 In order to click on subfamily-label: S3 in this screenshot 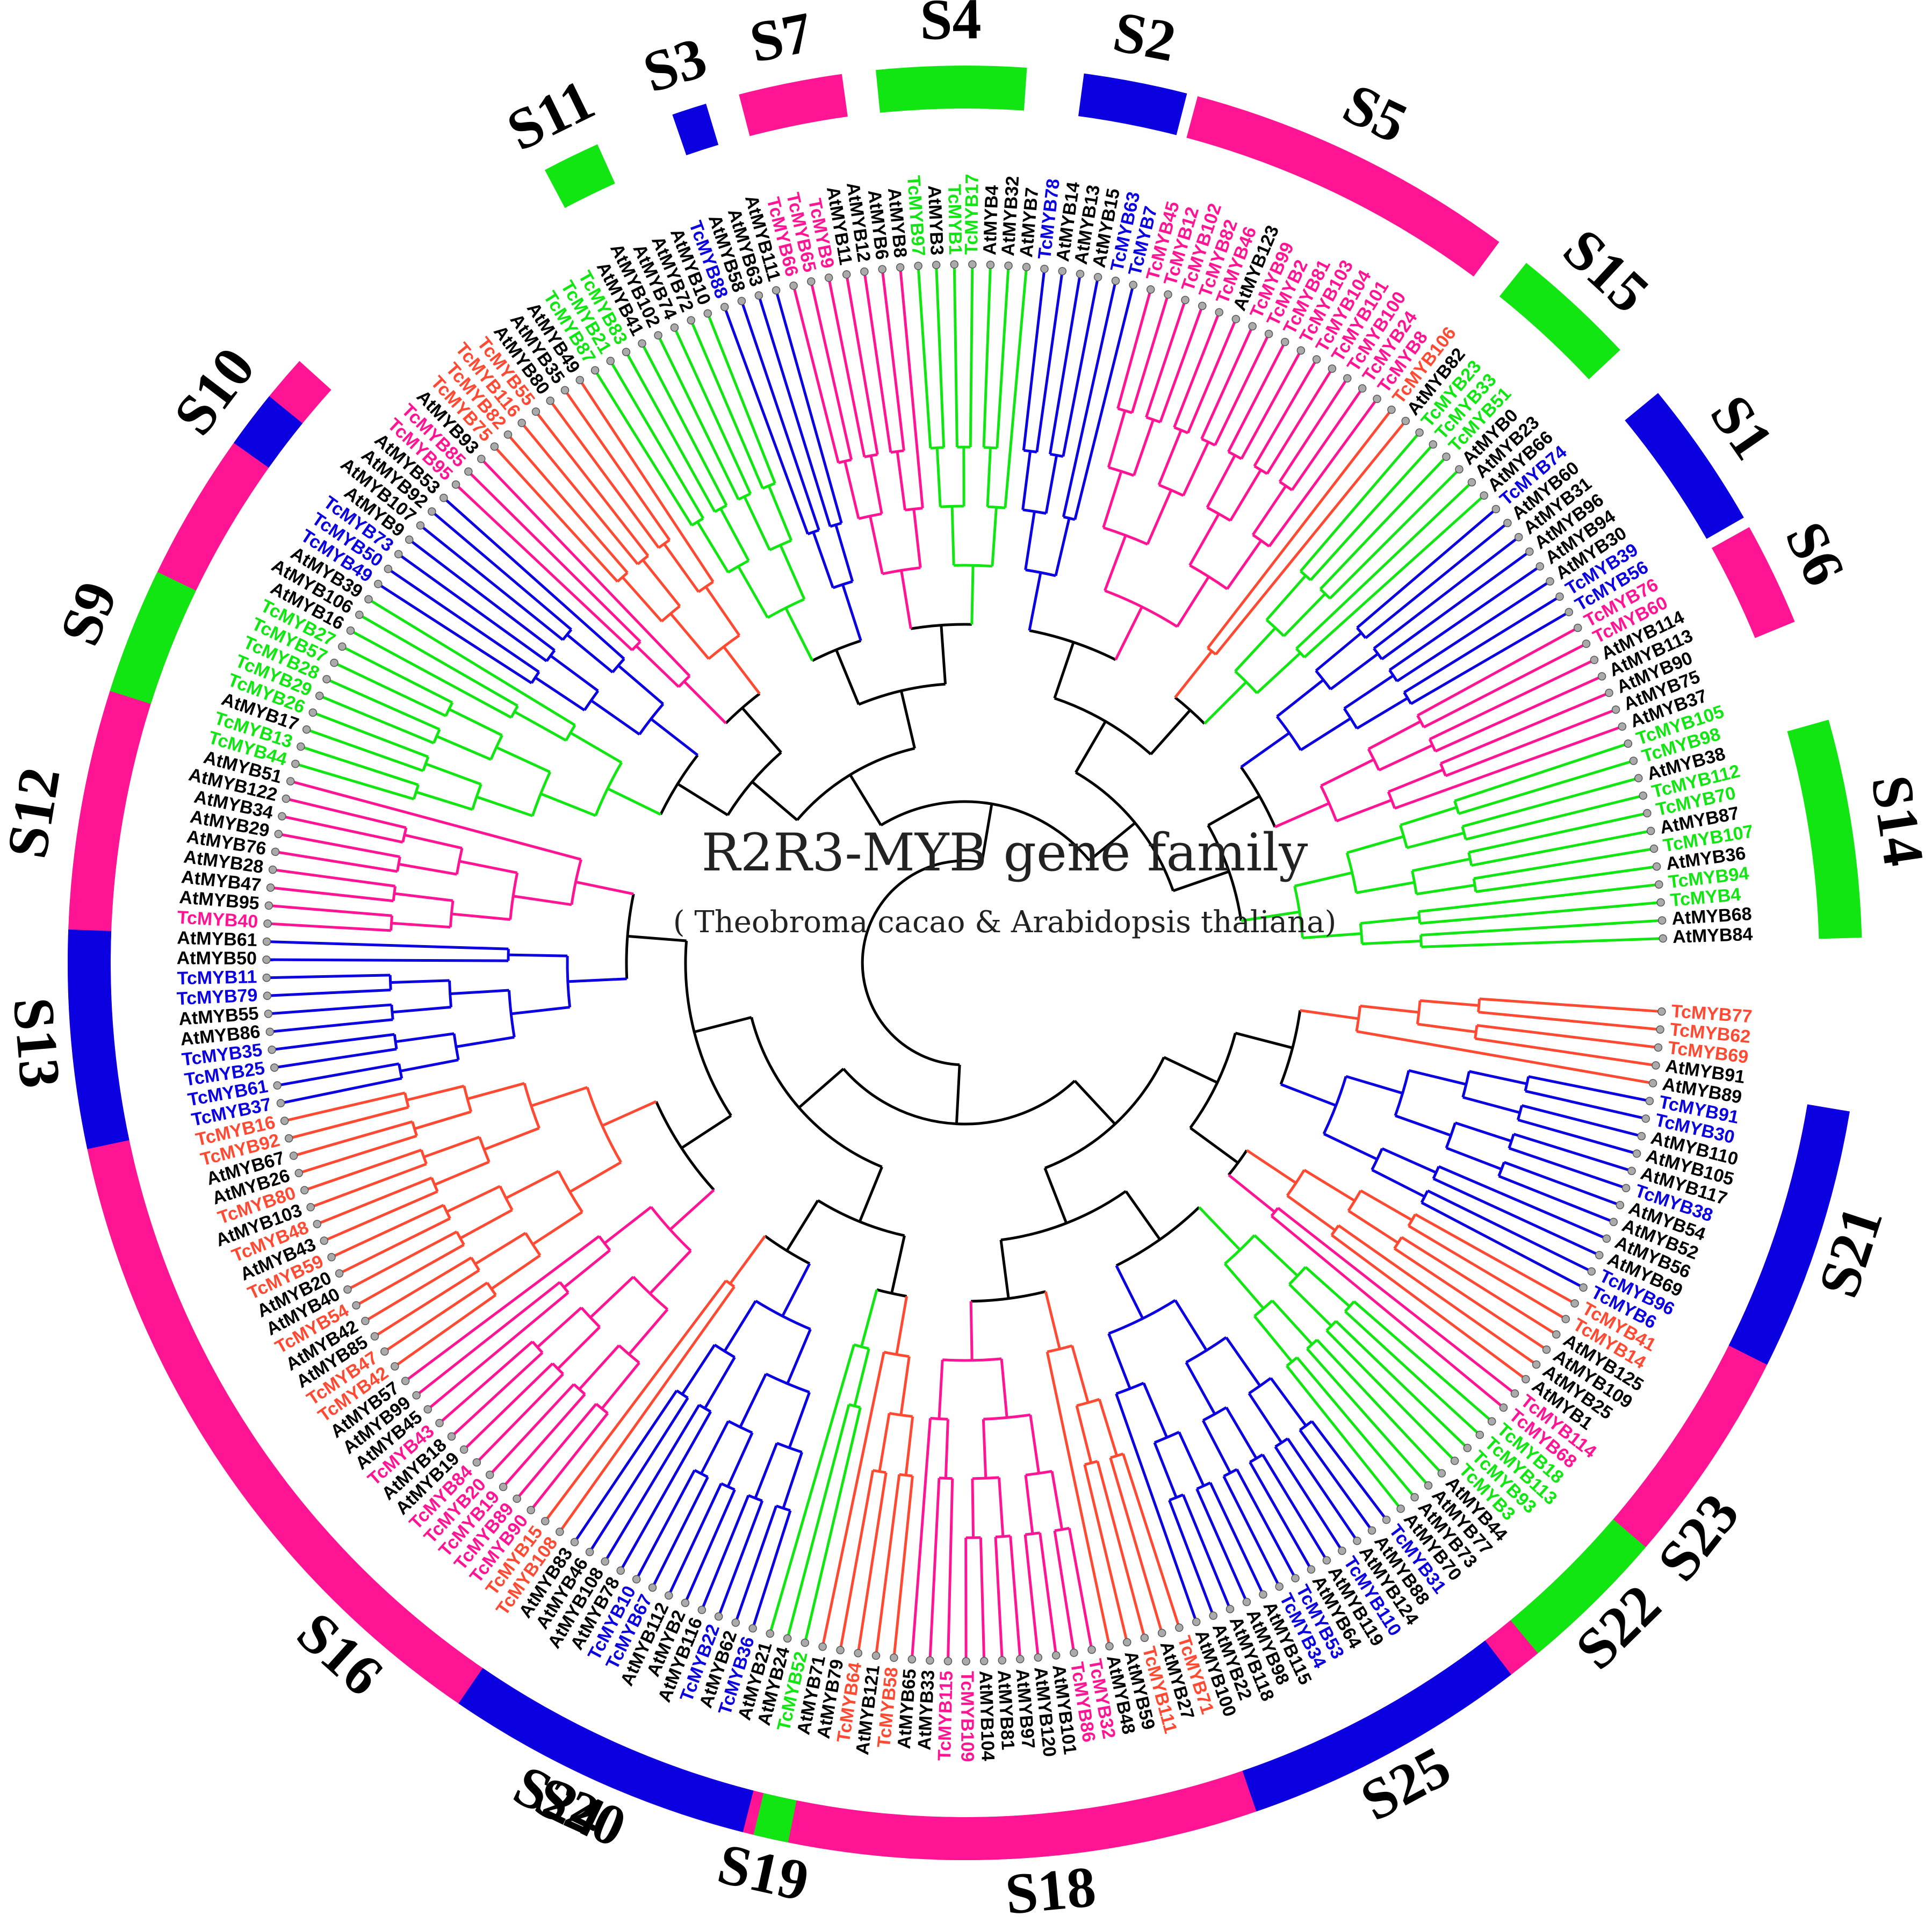, I will do `click(675, 65)`.